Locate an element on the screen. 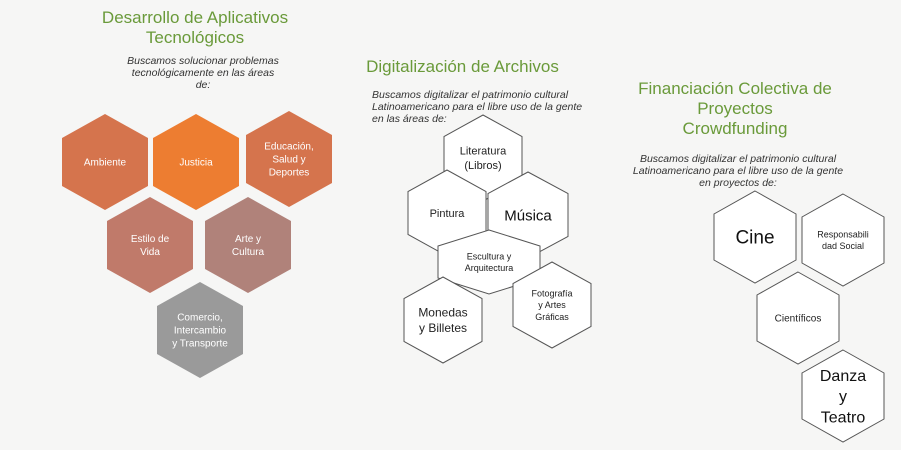 The width and height of the screenshot is (901, 450). hexagon-educacion: Educación, Salud y Deportes is located at coordinates (289, 159).